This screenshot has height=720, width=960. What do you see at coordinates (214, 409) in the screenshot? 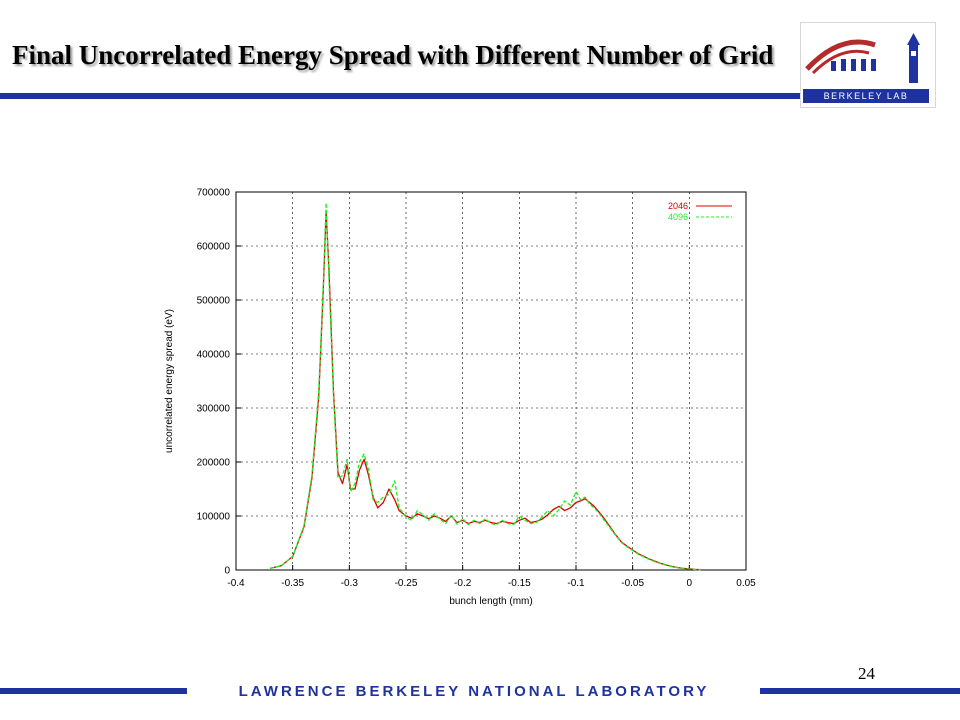
I see `y-tick-label: 300000` at bounding box center [214, 409].